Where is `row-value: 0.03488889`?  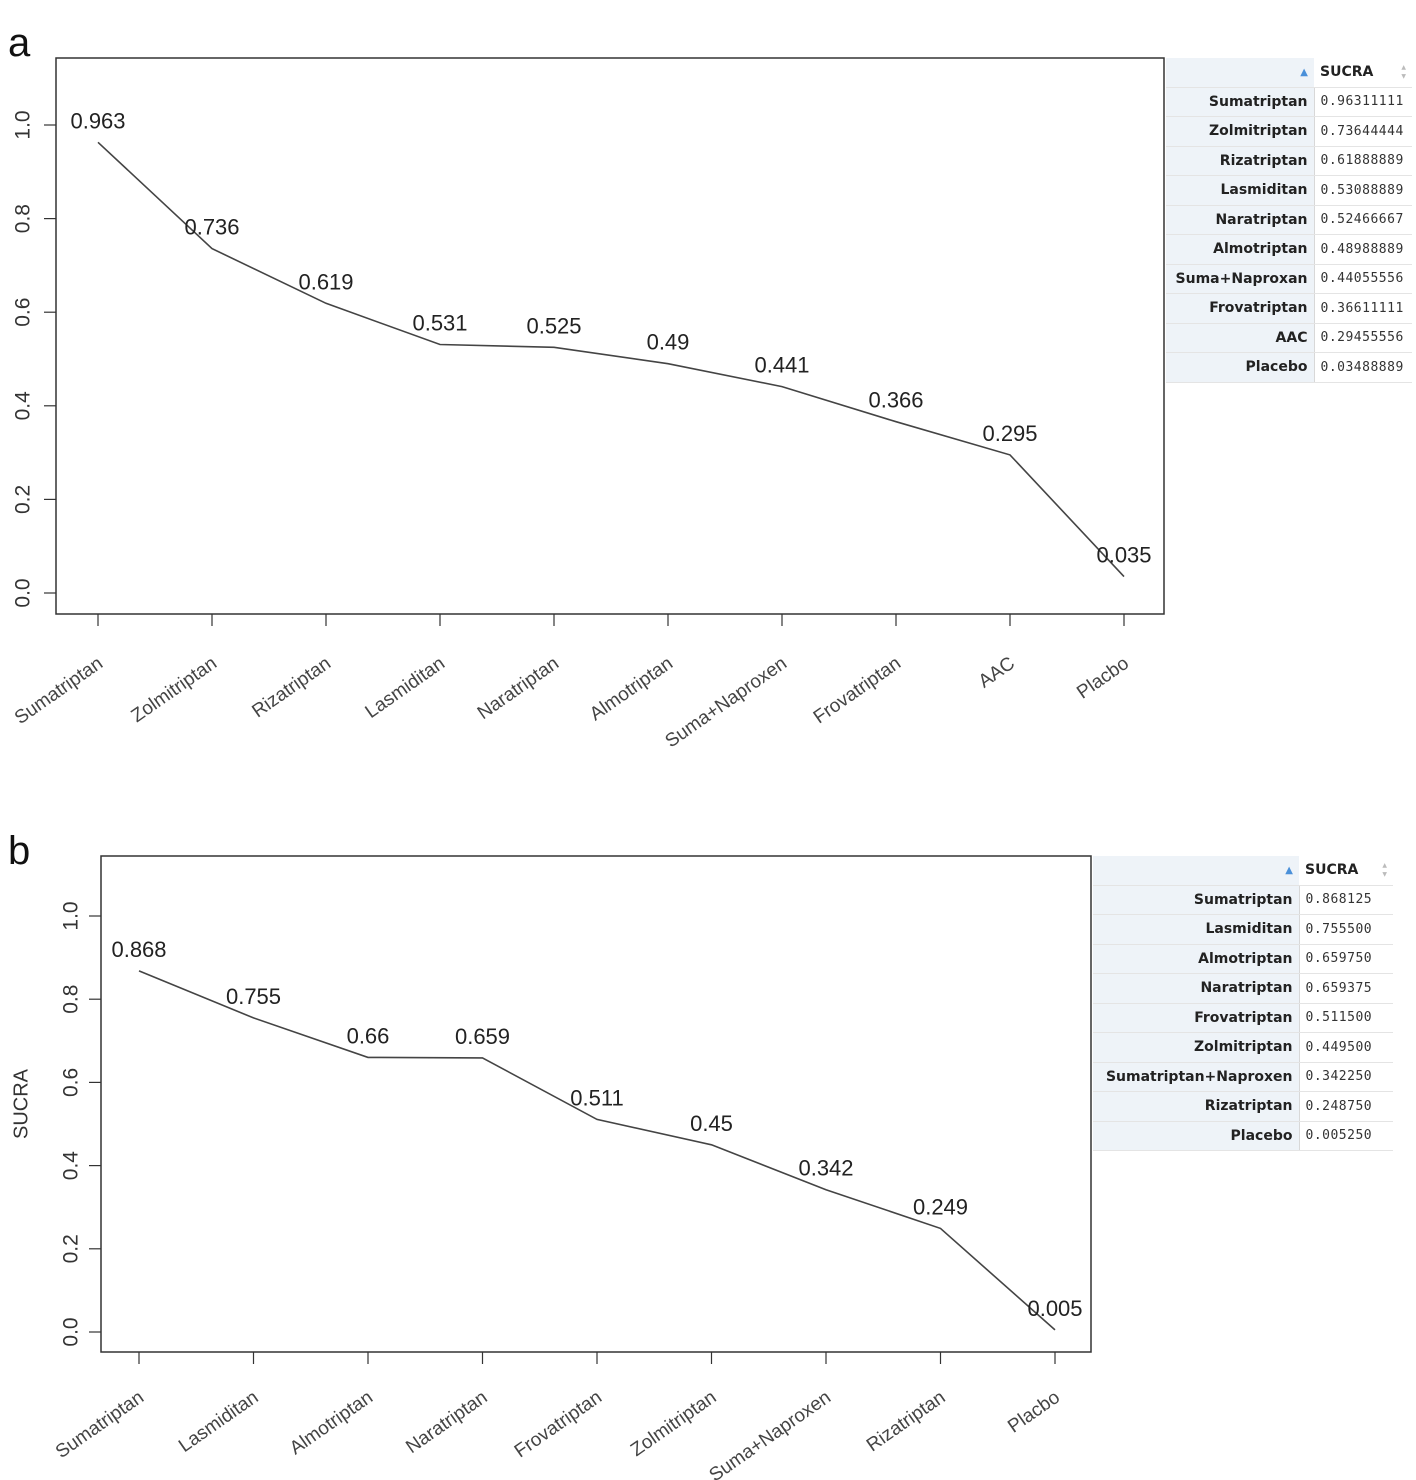
row-value: 0.03488889 is located at coordinates (1363, 367).